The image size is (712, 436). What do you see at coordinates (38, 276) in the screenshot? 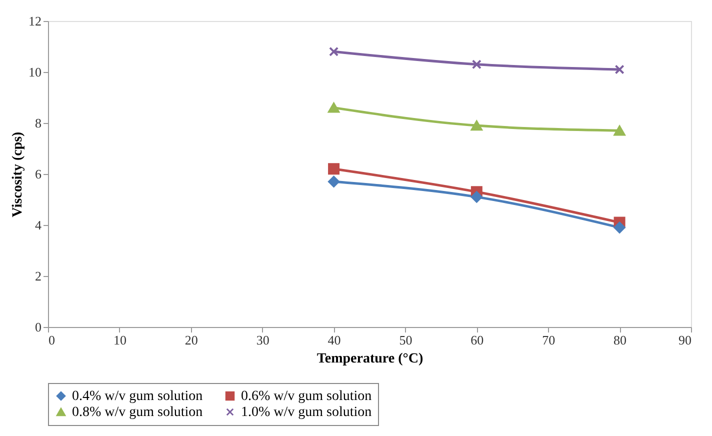
I see `y-tick-label: 2` at bounding box center [38, 276].